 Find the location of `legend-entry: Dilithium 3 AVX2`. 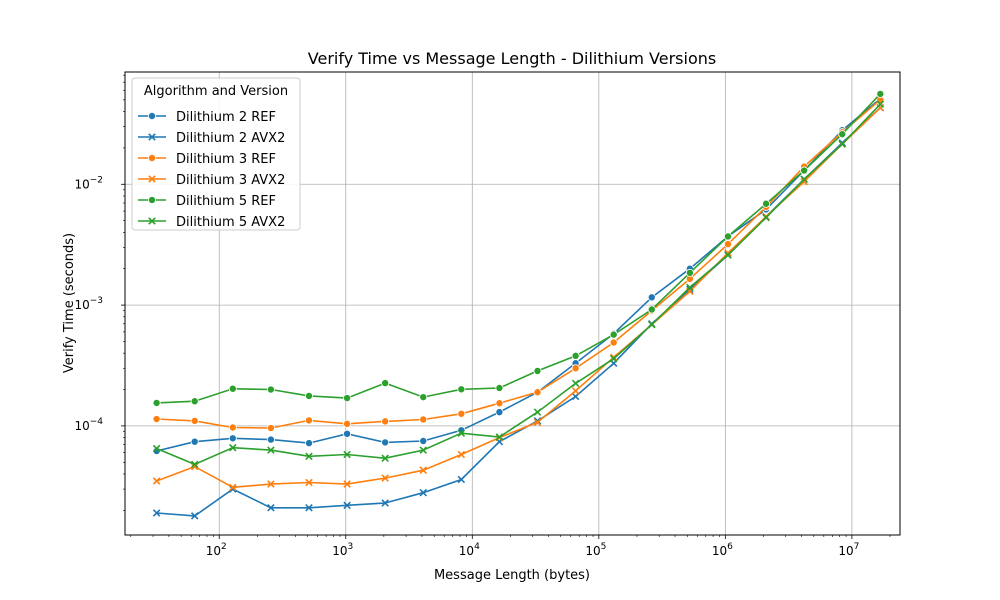

legend-entry: Dilithium 3 AVX2 is located at coordinates (211, 180).